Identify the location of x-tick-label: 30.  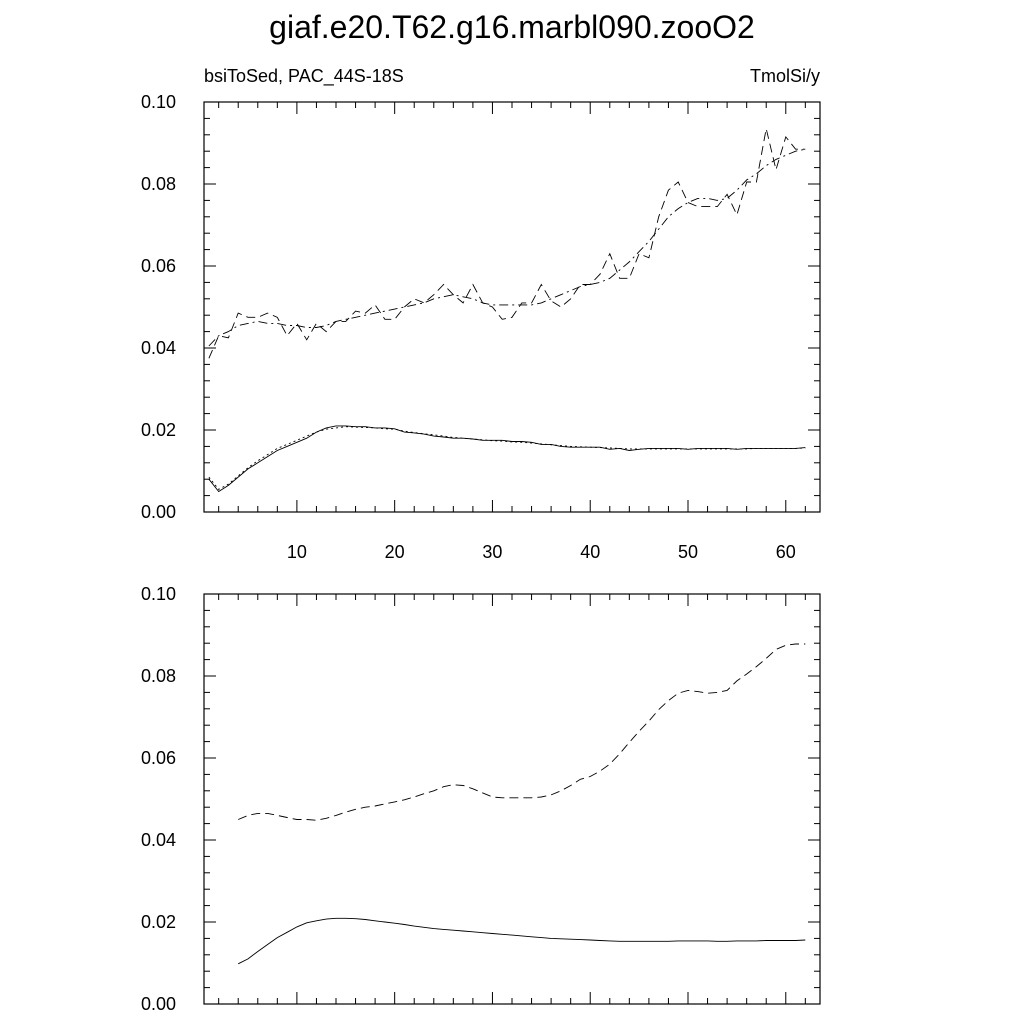
(492, 552).